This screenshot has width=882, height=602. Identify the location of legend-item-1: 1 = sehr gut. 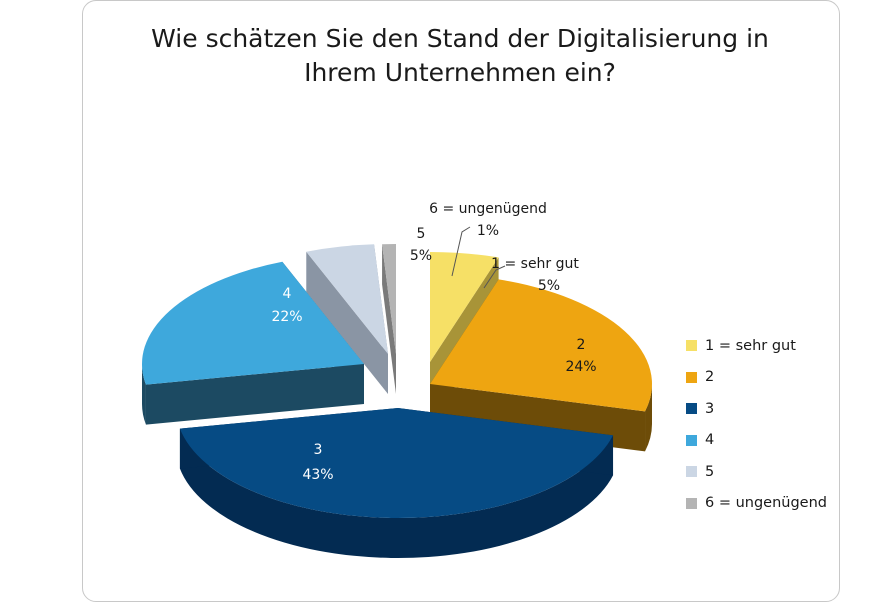
(756, 346).